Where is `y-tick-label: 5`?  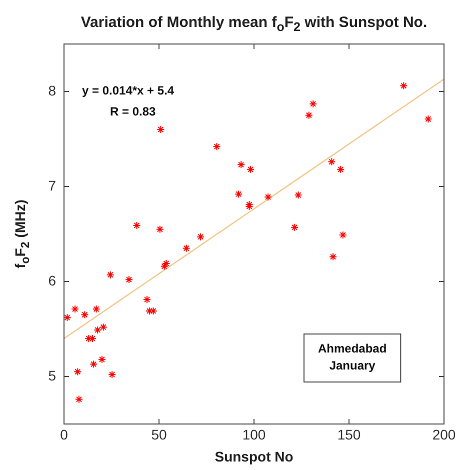
y-tick-label: 5 is located at coordinates (52, 375).